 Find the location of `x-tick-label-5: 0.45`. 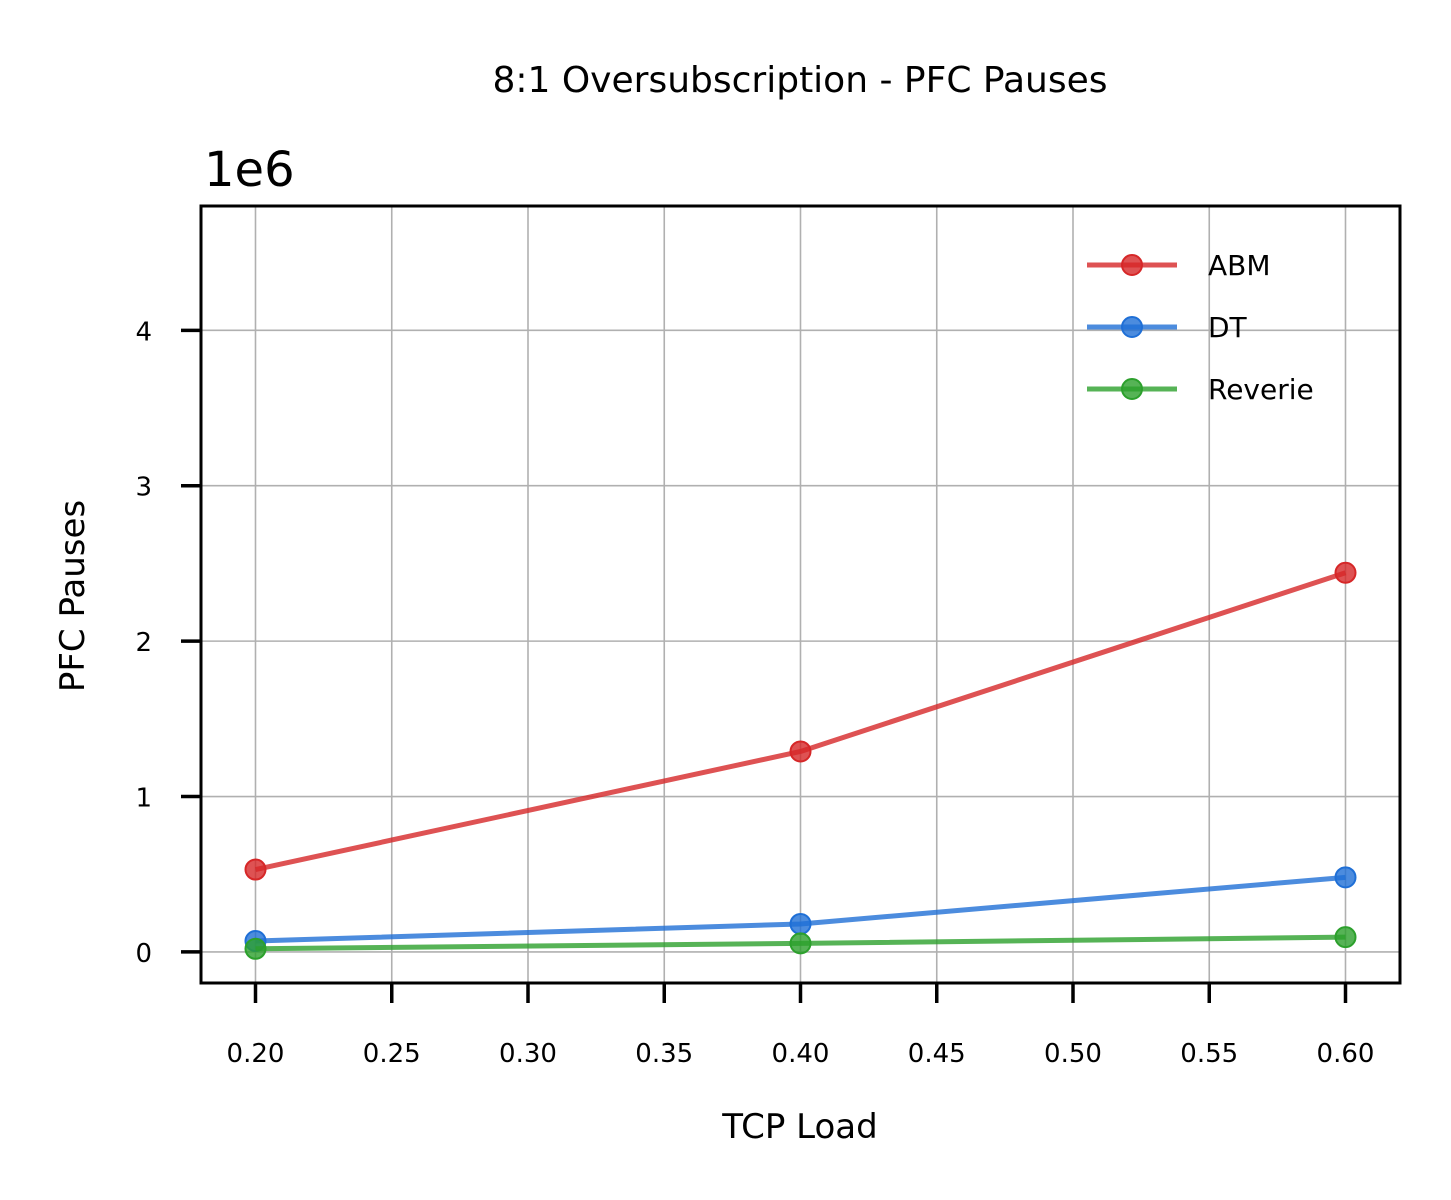

x-tick-label-5: 0.45 is located at coordinates (937, 1054).